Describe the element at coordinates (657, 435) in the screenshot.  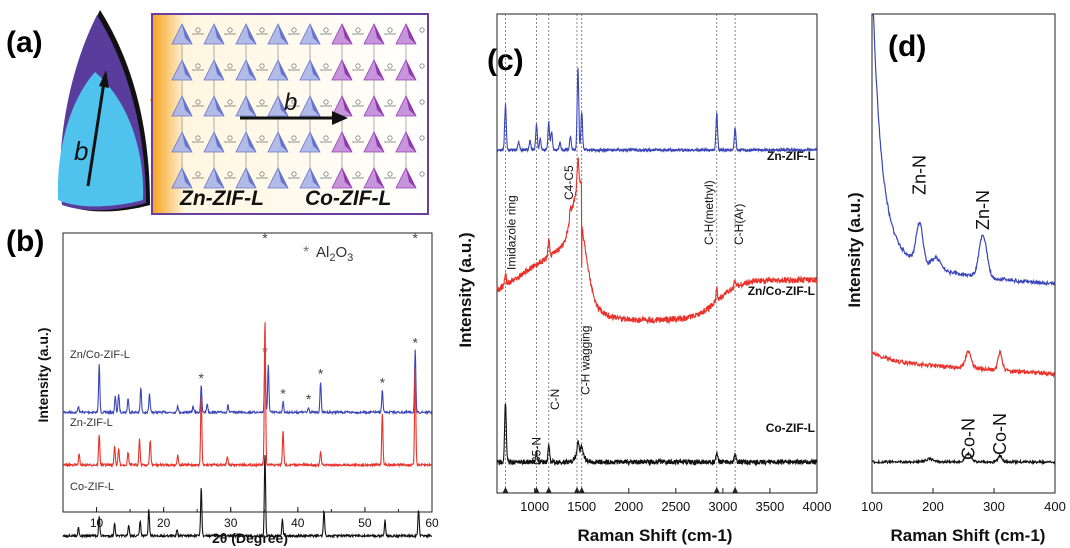
I see `raman-c-series-co-zif-l` at that location.